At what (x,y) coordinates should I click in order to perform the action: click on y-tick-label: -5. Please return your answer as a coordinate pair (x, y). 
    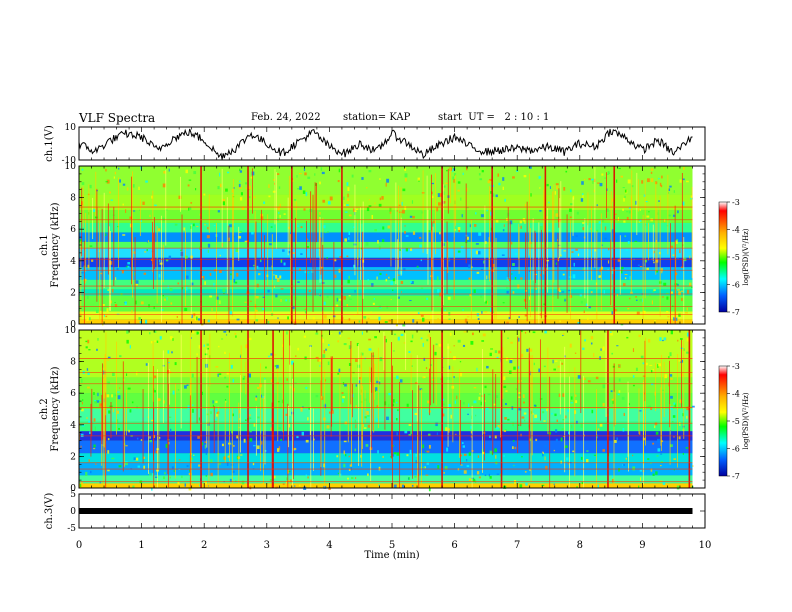
    Looking at the image, I should click on (71, 529).